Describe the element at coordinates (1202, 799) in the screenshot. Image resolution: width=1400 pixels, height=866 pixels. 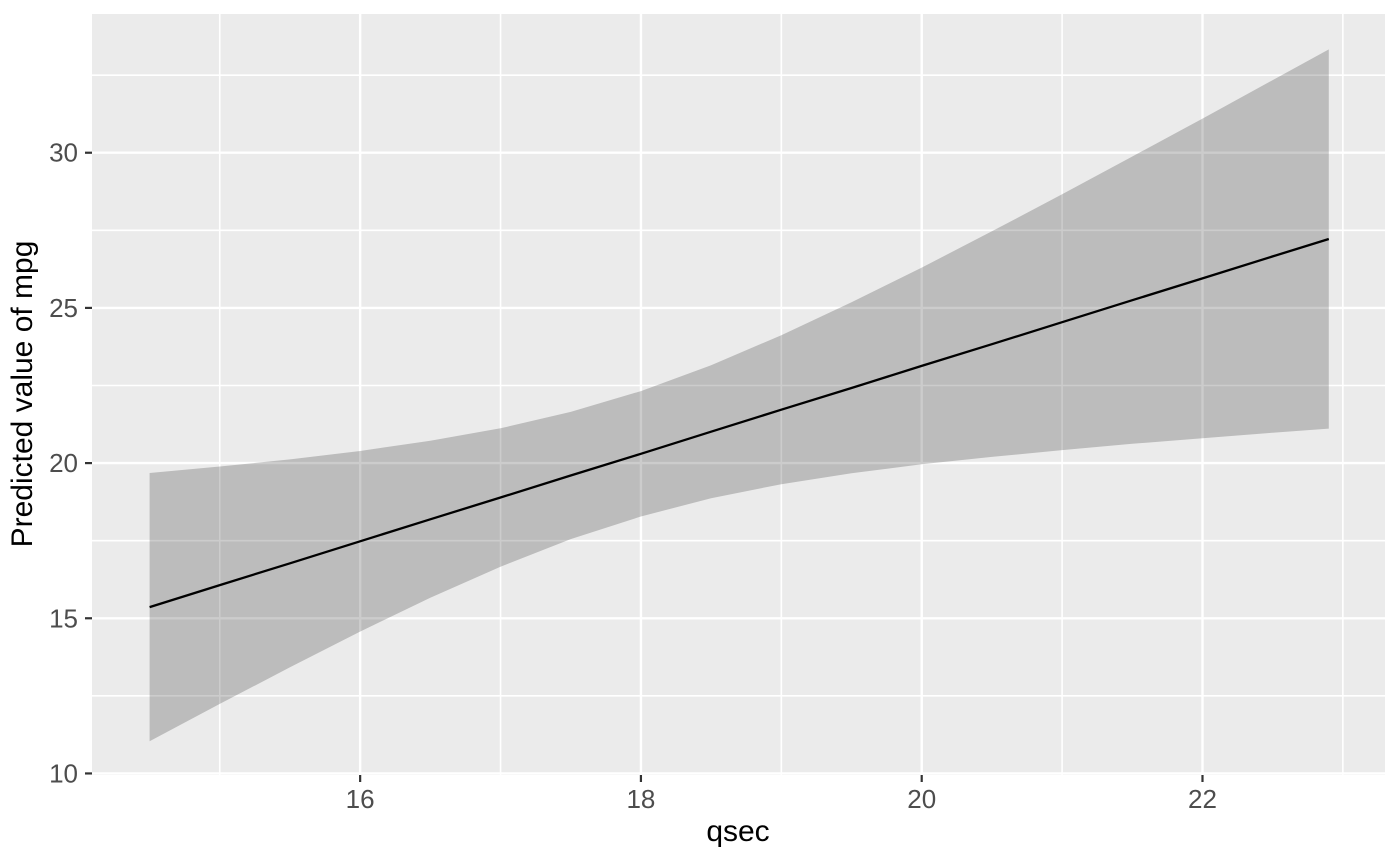
I see `x-tick-label: 22` at that location.